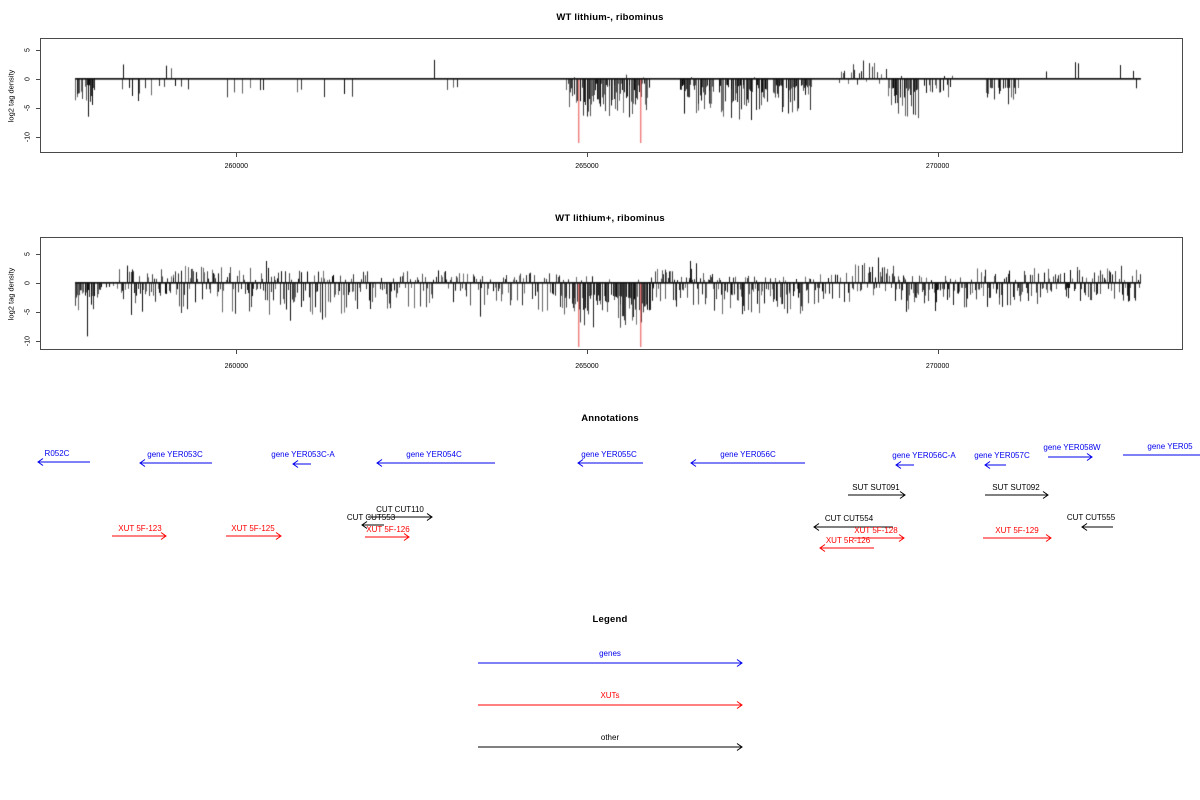 This screenshot has width=1200, height=800. I want to click on annotations-title: Annotations, so click(610, 418).